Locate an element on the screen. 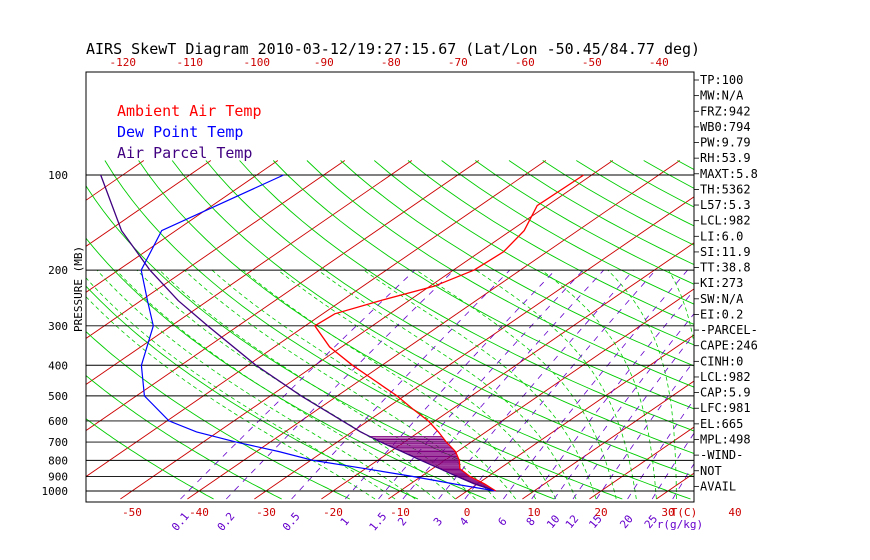 The image size is (870, 560). top-temp-tick-label: -80 is located at coordinates (391, 62).